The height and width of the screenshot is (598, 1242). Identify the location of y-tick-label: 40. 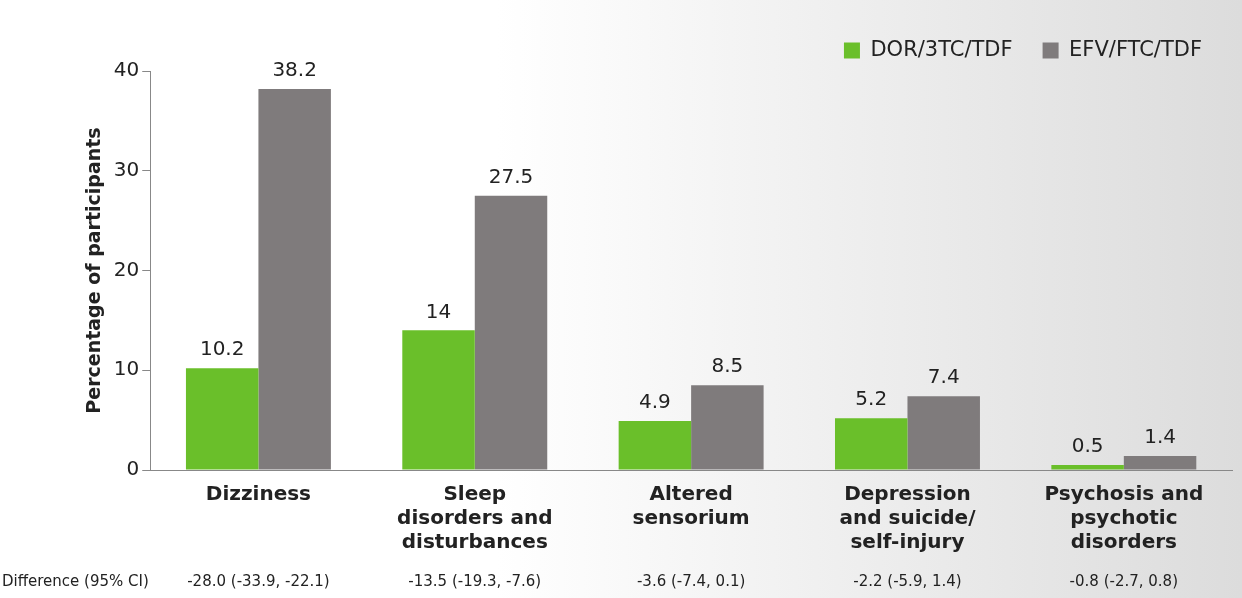
(126, 69).